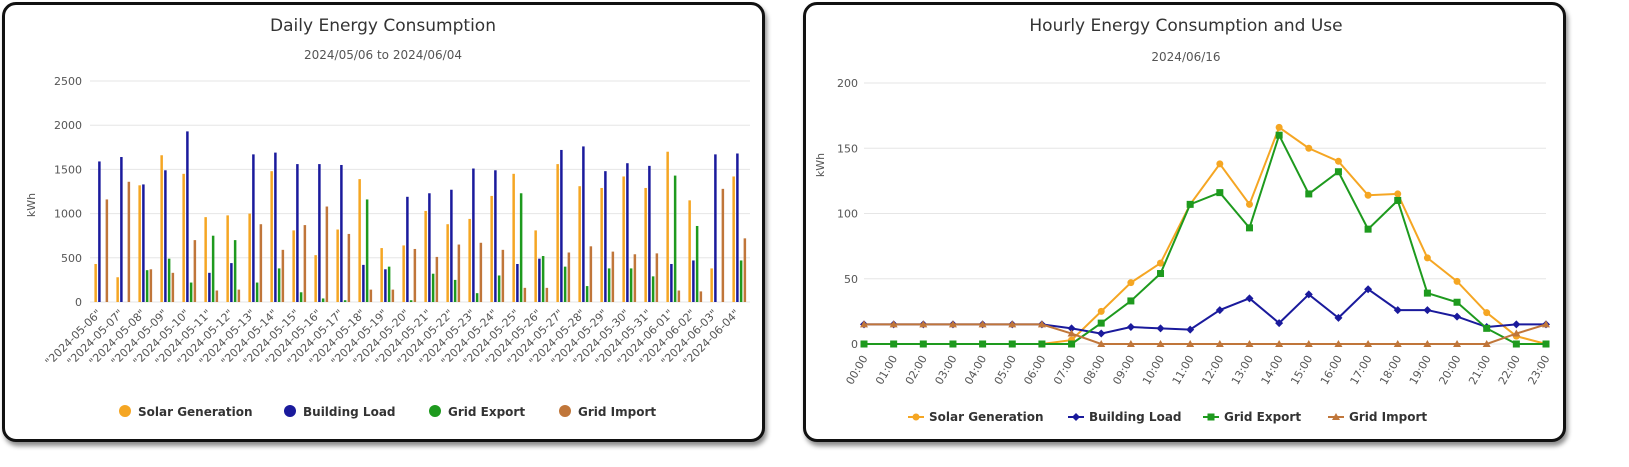 The height and width of the screenshot is (467, 1629). I want to click on legend-item: Building Load, so click(349, 412).